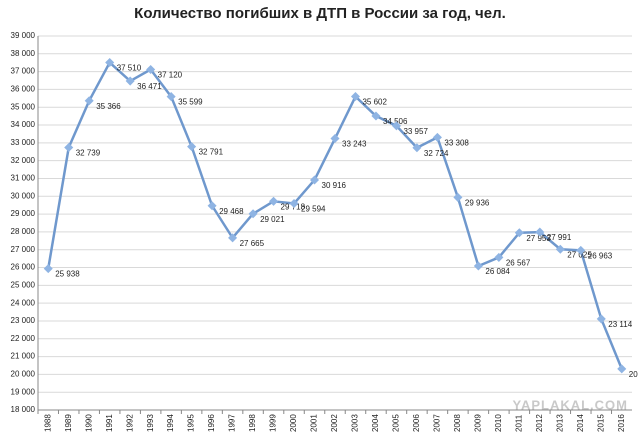 The height and width of the screenshot is (438, 640). What do you see at coordinates (23, 391) in the screenshot?
I see `y-tick-label: 19 000` at bounding box center [23, 391].